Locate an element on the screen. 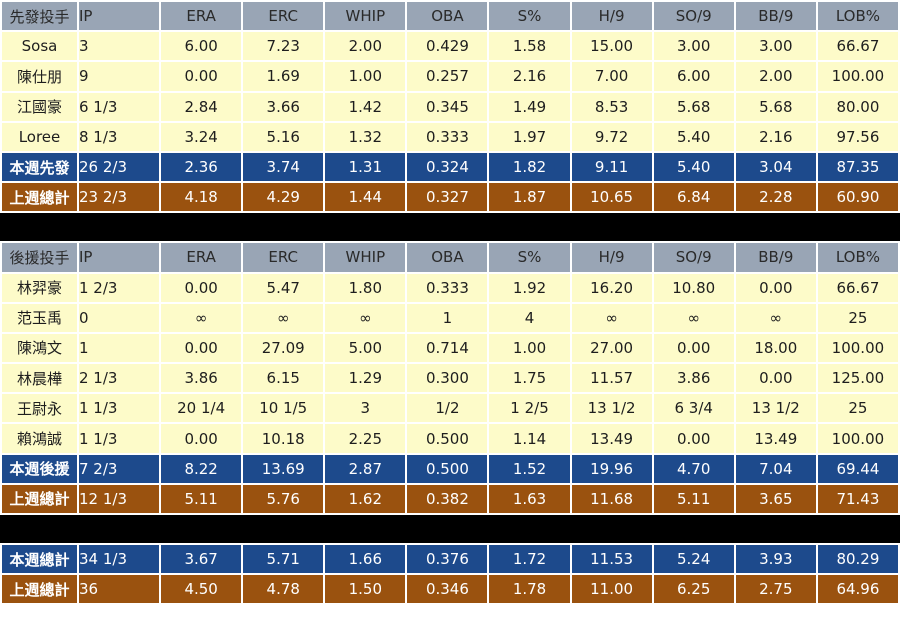 This screenshot has height=632, width=900. stat-cell: 80.29 is located at coordinates (857, 559).